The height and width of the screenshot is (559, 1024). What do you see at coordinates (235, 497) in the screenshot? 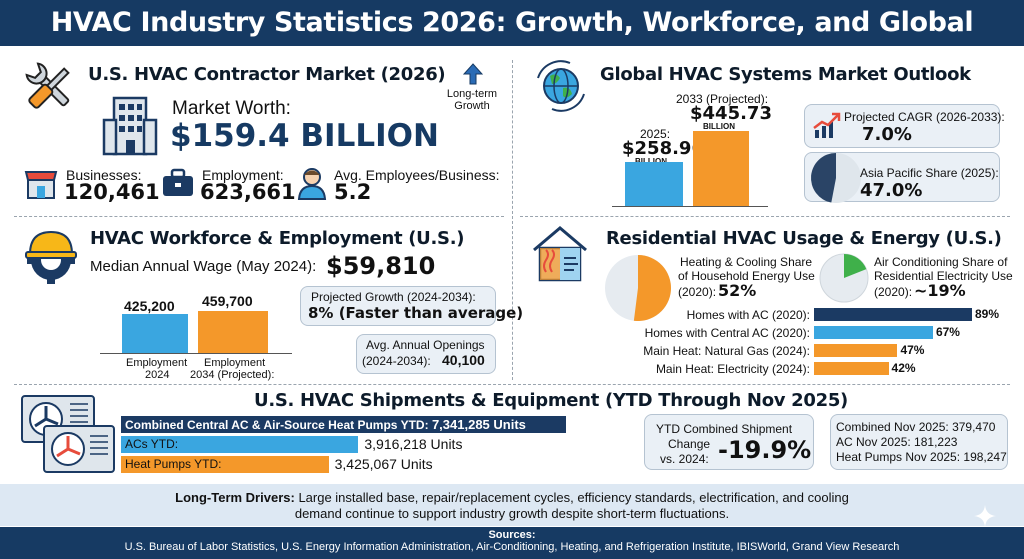
I see `drivers-label: Long-Term Drivers:` at bounding box center [235, 497].